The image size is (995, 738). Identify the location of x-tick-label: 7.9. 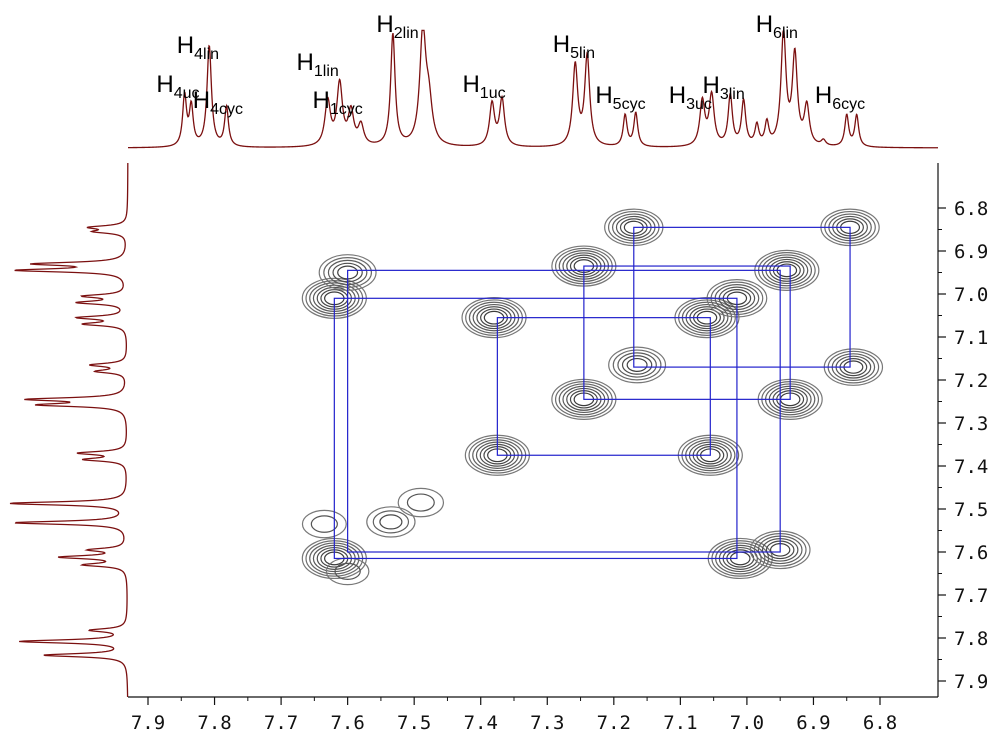
(148, 723).